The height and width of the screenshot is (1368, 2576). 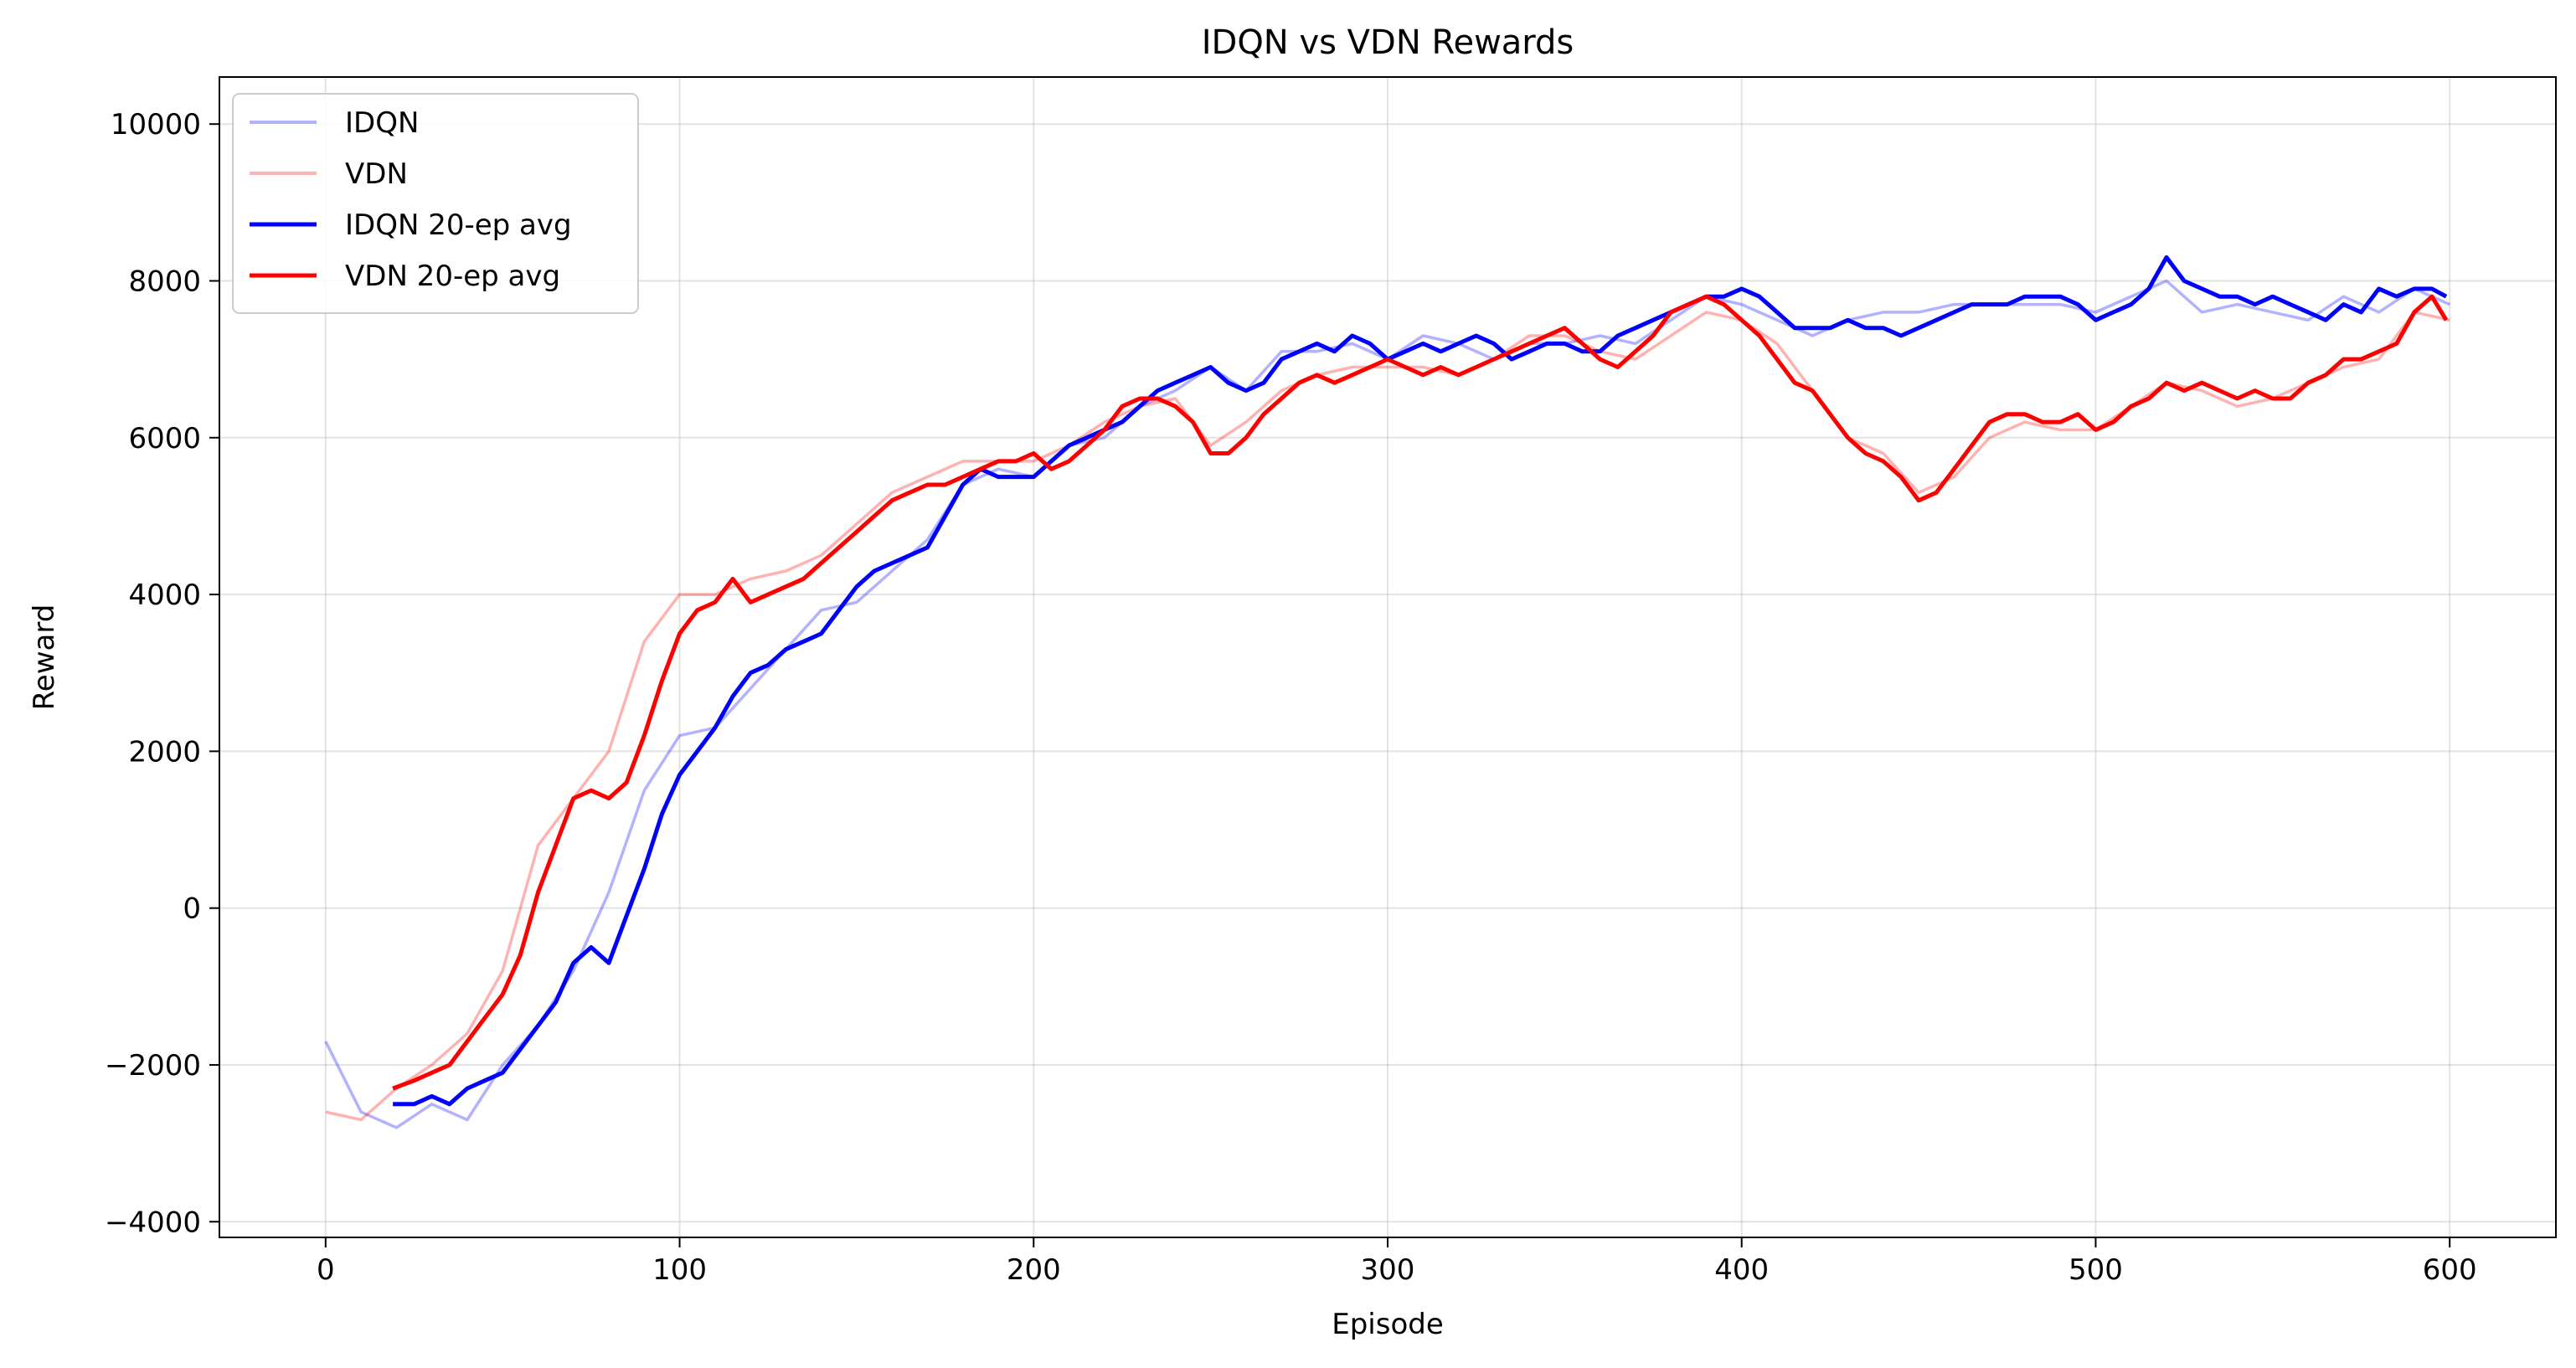 I want to click on chart-title: IDQN vs VDN Rewards, so click(x=1388, y=42).